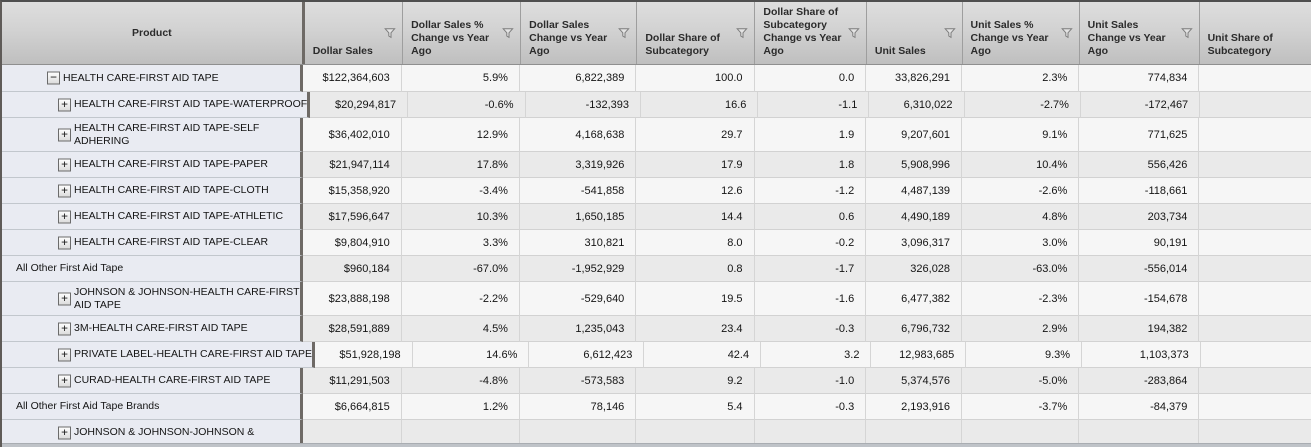  What do you see at coordinates (578, 33) in the screenshot?
I see `column-header-dollar_sales_change: Dollar Sales Change vs Year Ago` at bounding box center [578, 33].